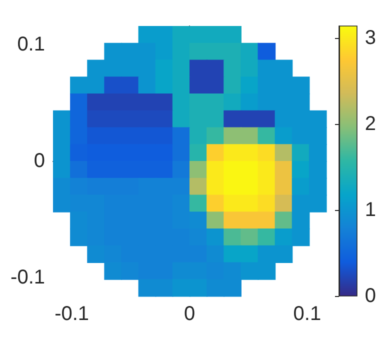  Describe the element at coordinates (27, 277) in the screenshot. I see `y-tick-label: -0.1` at that location.